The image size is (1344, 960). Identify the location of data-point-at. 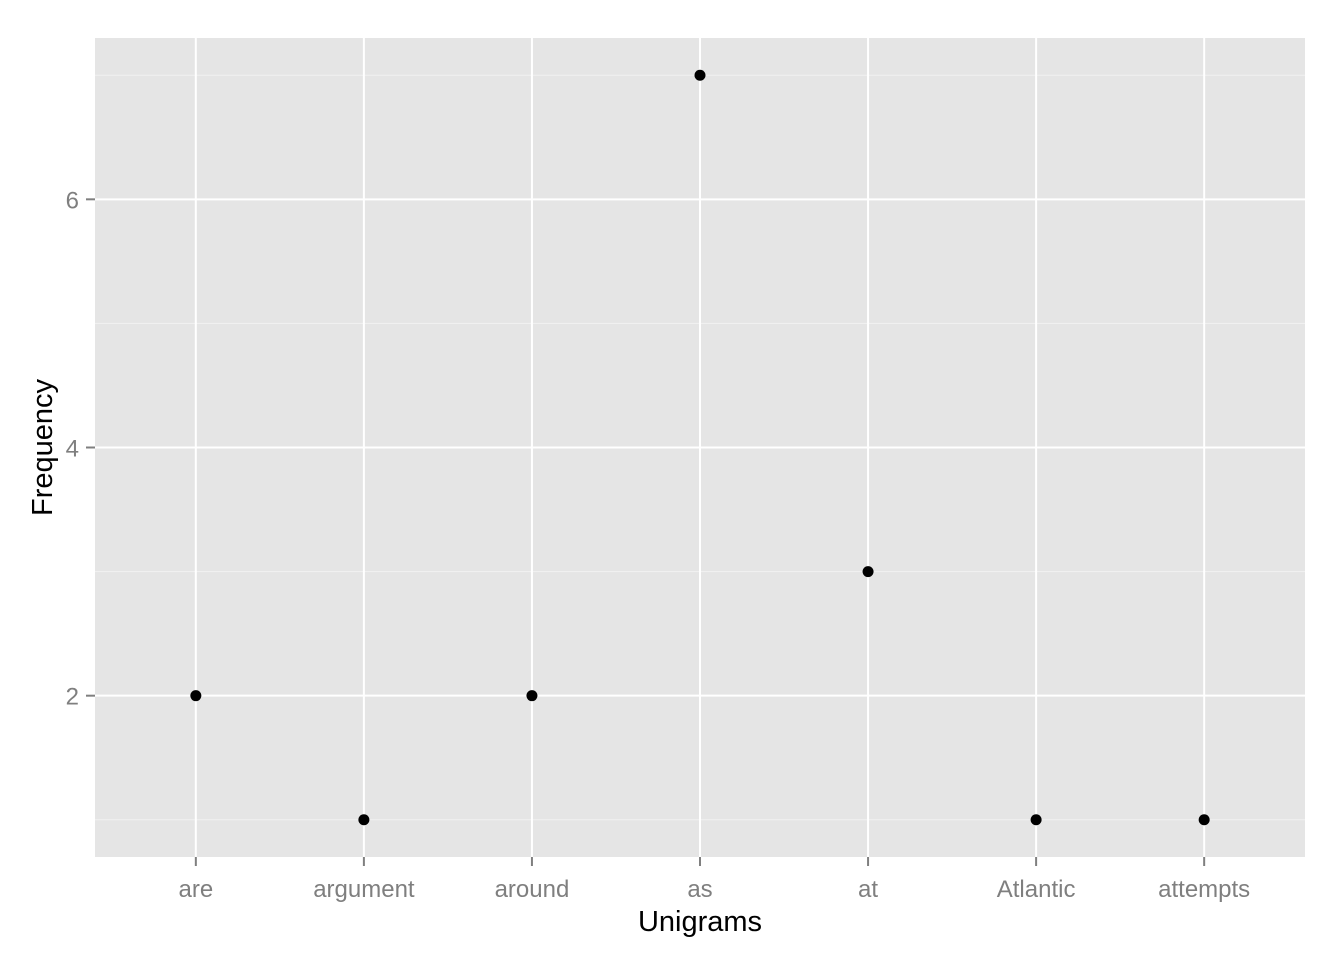
(868, 572).